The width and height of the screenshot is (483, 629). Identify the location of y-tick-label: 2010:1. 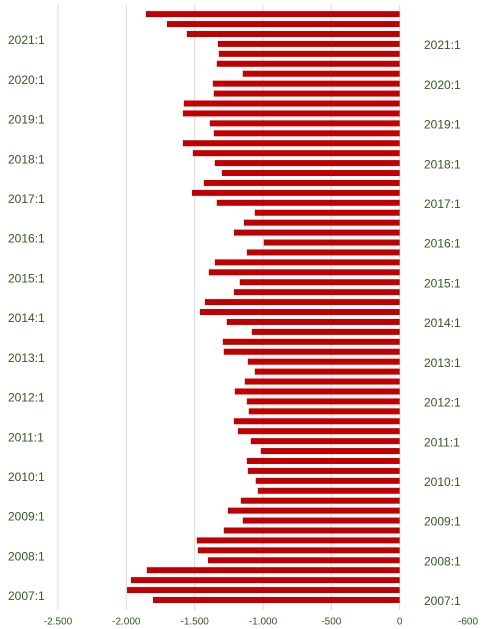
(26, 477).